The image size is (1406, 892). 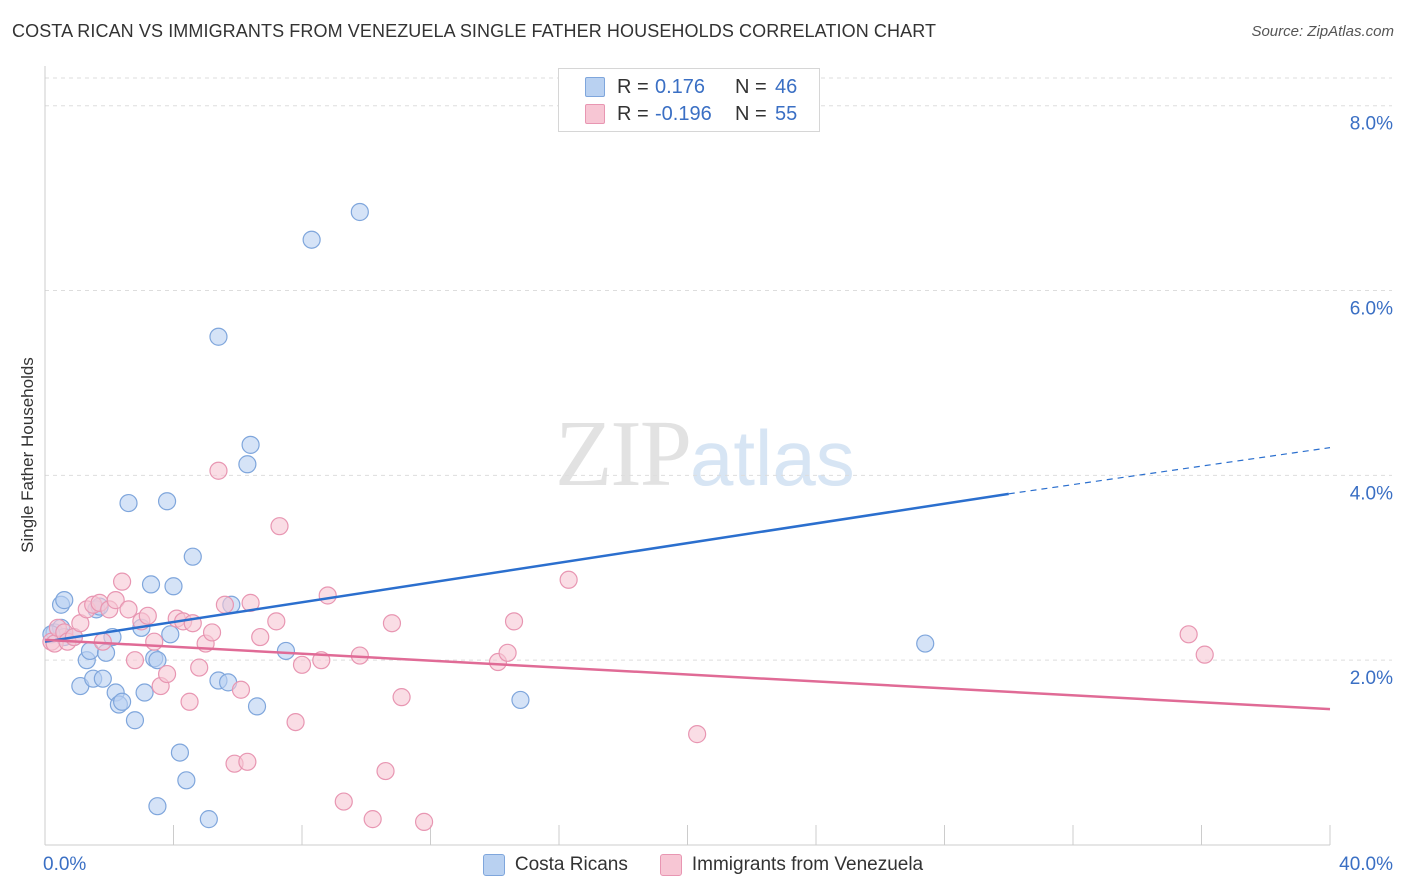 I want to click on stats-legend-row-costa-ricans: R = 0.176 N = 46, so click(x=691, y=87).